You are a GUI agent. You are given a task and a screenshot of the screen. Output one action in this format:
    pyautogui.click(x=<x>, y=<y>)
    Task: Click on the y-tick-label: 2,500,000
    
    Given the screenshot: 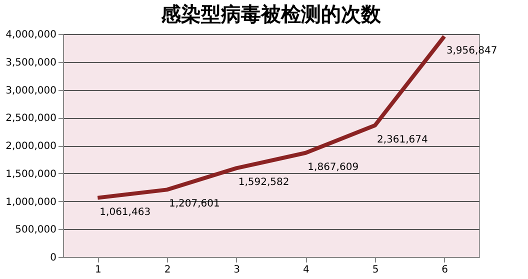 What is the action you would take?
    pyautogui.click(x=31, y=118)
    